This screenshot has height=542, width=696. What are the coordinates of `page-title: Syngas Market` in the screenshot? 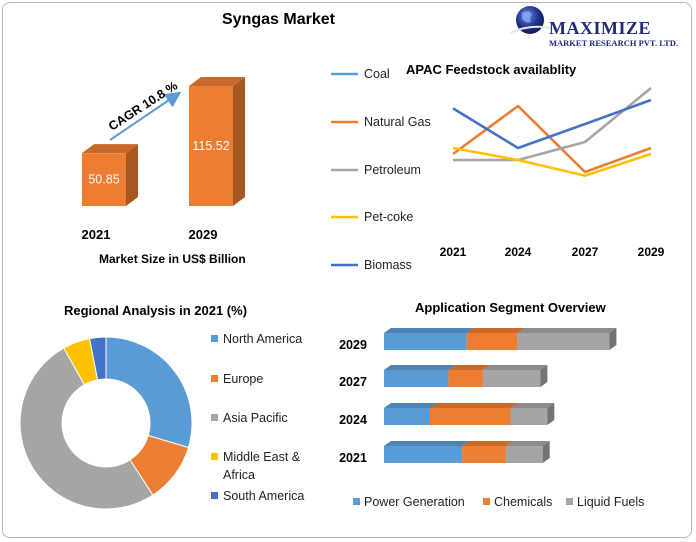 It's located at (278, 19).